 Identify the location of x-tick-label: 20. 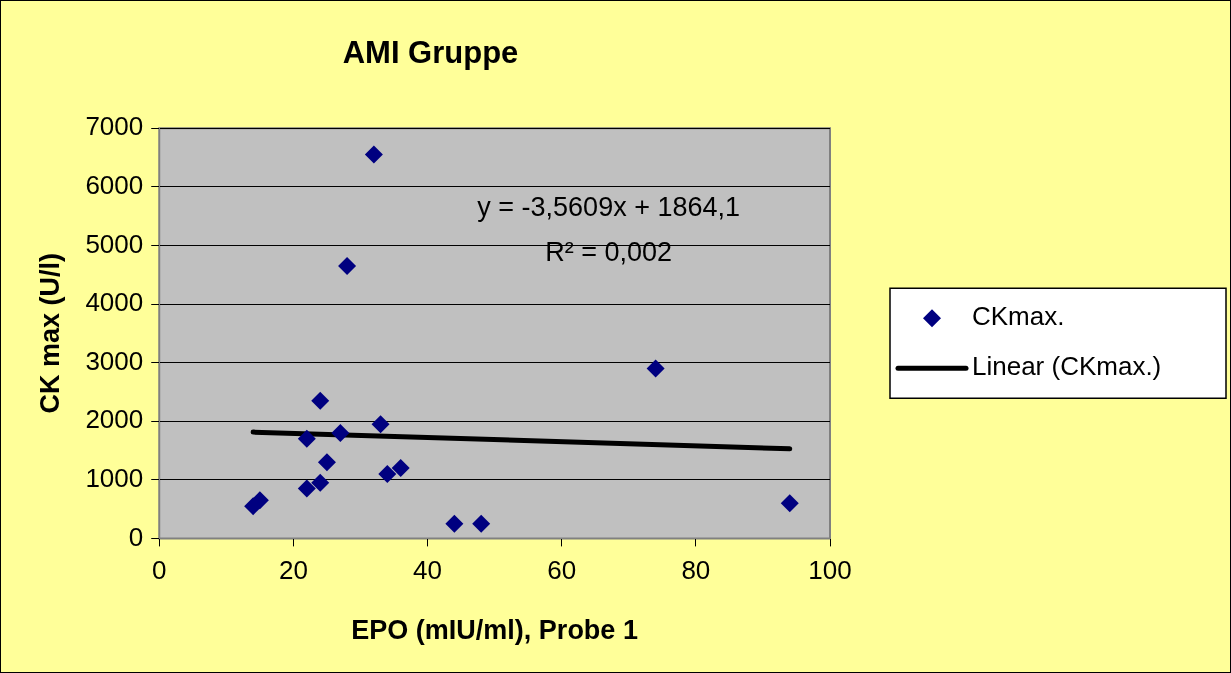
(293, 570).